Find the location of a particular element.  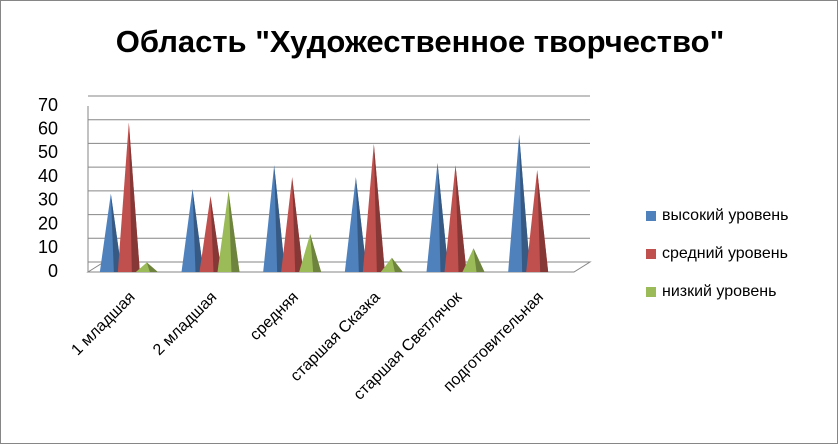

legend-label: низкий уровень is located at coordinates (719, 291).